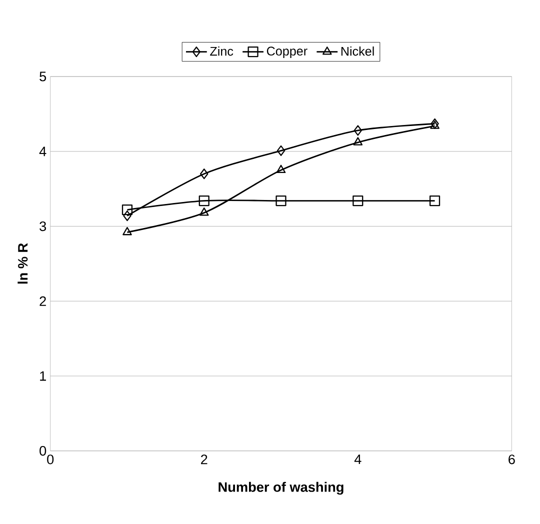  Describe the element at coordinates (204, 459) in the screenshot. I see `x-tick-label: 2` at that location.